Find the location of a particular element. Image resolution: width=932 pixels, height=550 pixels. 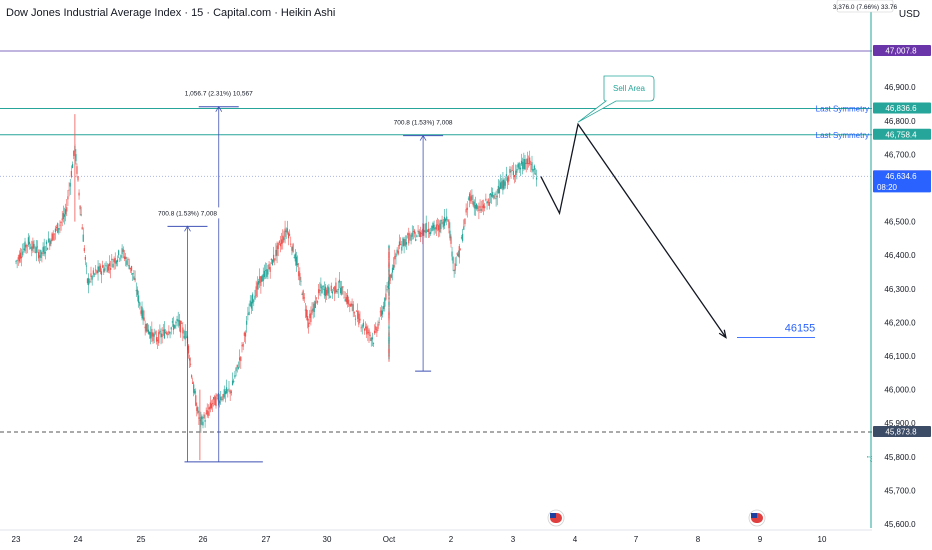

y-tick-label: 45,700.0 is located at coordinates (900, 490).